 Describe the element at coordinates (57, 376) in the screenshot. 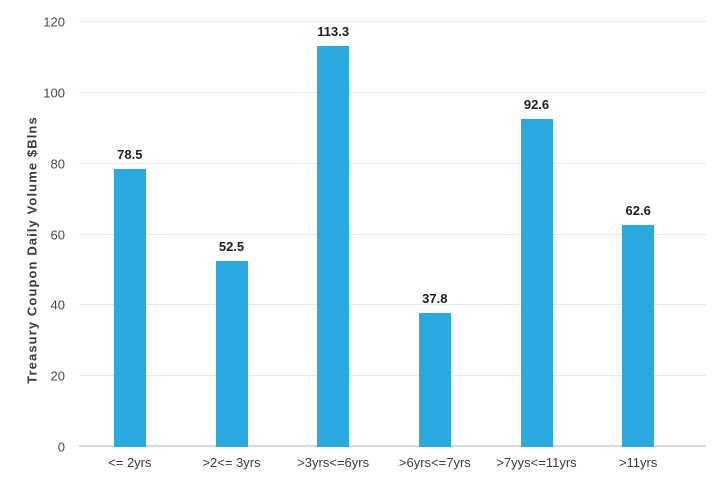

I see `y-tick-label: 20` at that location.